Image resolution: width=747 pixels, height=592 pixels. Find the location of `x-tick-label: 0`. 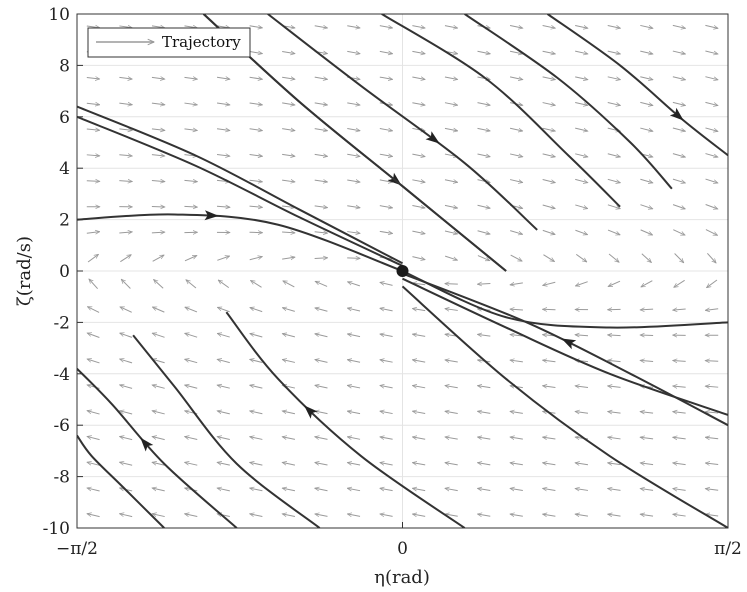

x-tick-label: 0 is located at coordinates (402, 549).